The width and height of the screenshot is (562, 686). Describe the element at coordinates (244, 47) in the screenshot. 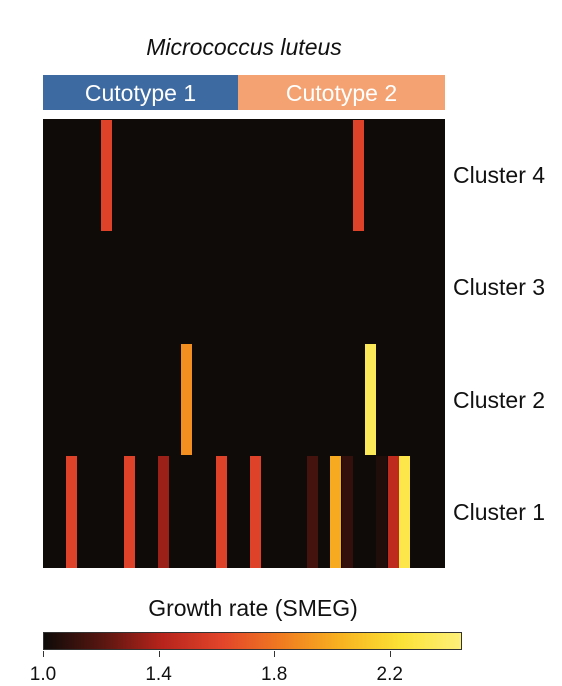

I see `chart-title: Micrococcus luteus` at that location.